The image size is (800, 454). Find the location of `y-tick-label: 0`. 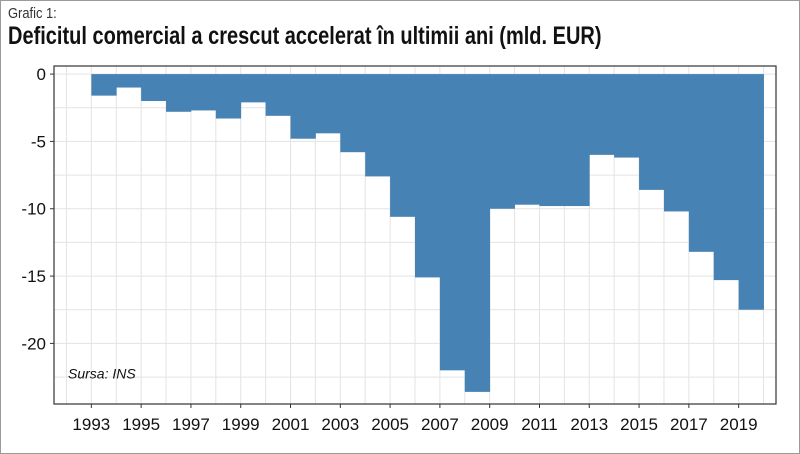

y-tick-label: 0 is located at coordinates (41, 74).